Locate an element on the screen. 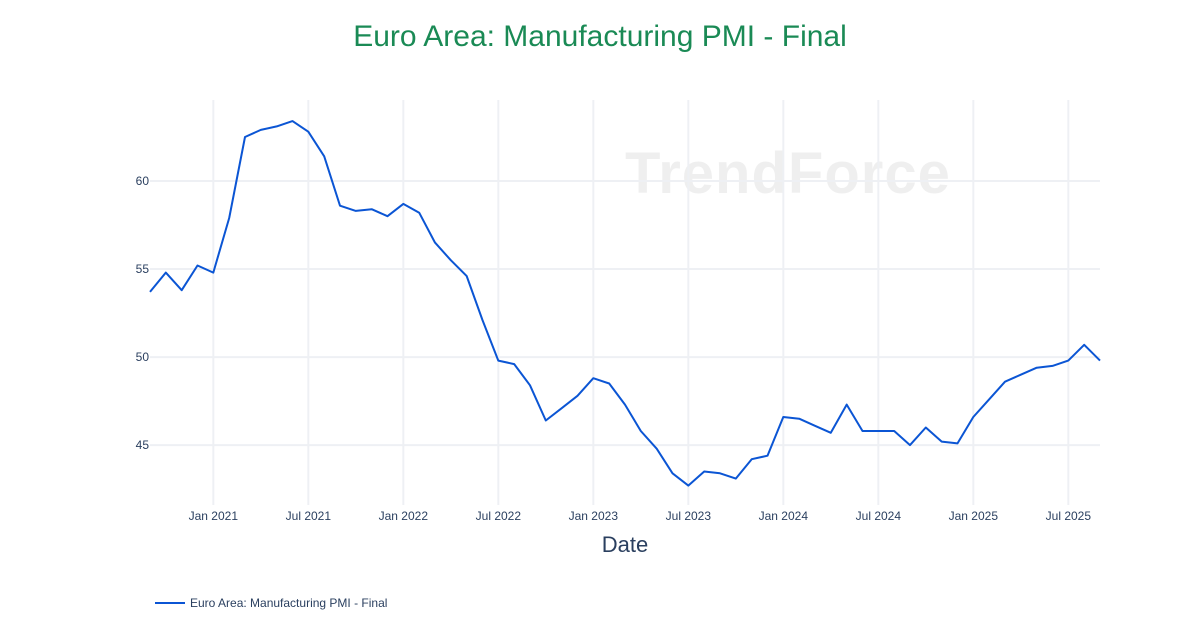 Image resolution: width=1200 pixels, height=630 pixels. x-tick-label: Jul 2021 is located at coordinates (309, 516).